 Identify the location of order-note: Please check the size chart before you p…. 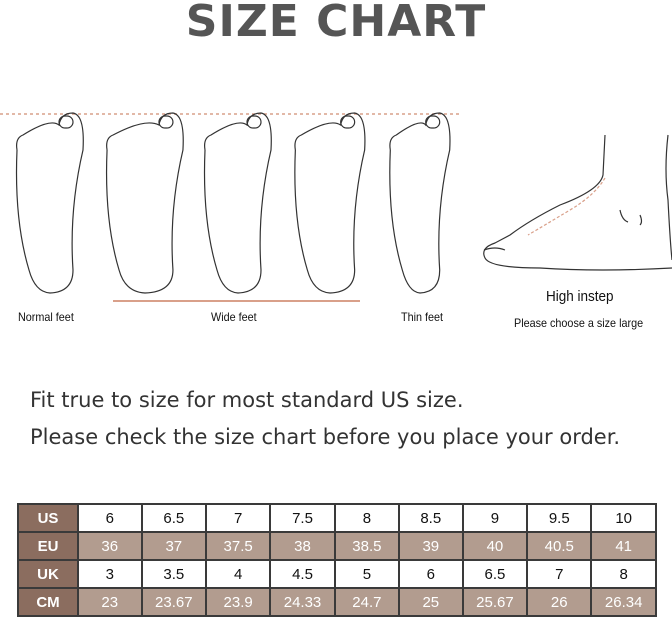
(325, 437).